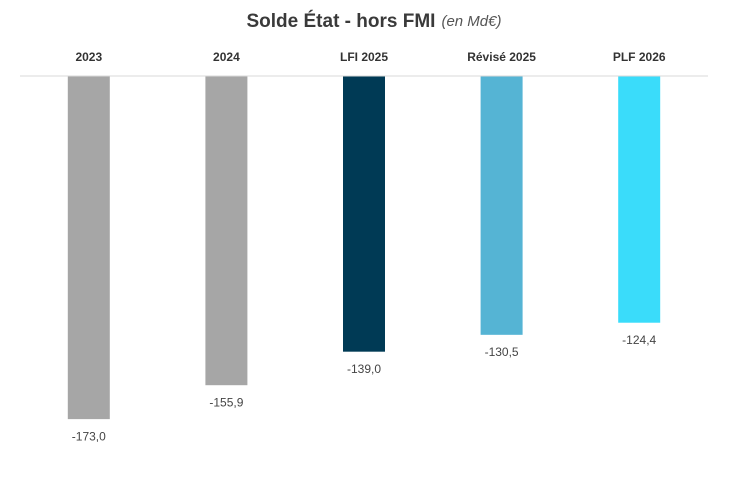 Image resolution: width=748 pixels, height=480 pixels. What do you see at coordinates (639, 340) in the screenshot?
I see `data-label: -124,4` at bounding box center [639, 340].